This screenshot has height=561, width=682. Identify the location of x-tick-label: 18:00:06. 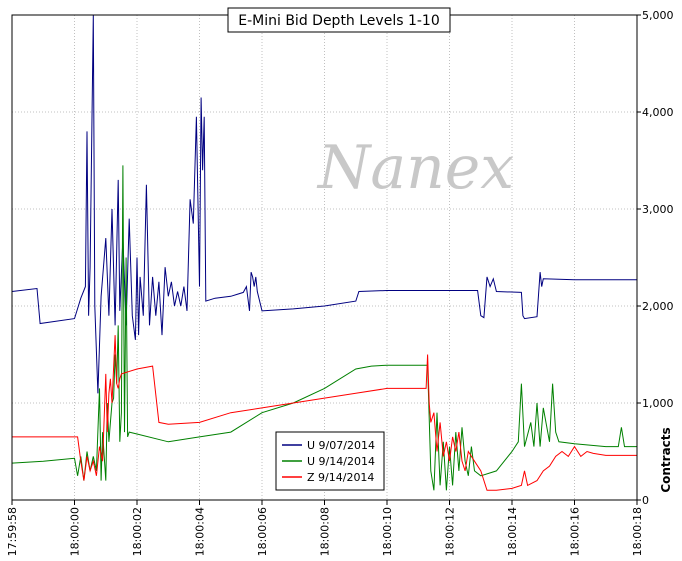
(262, 531).